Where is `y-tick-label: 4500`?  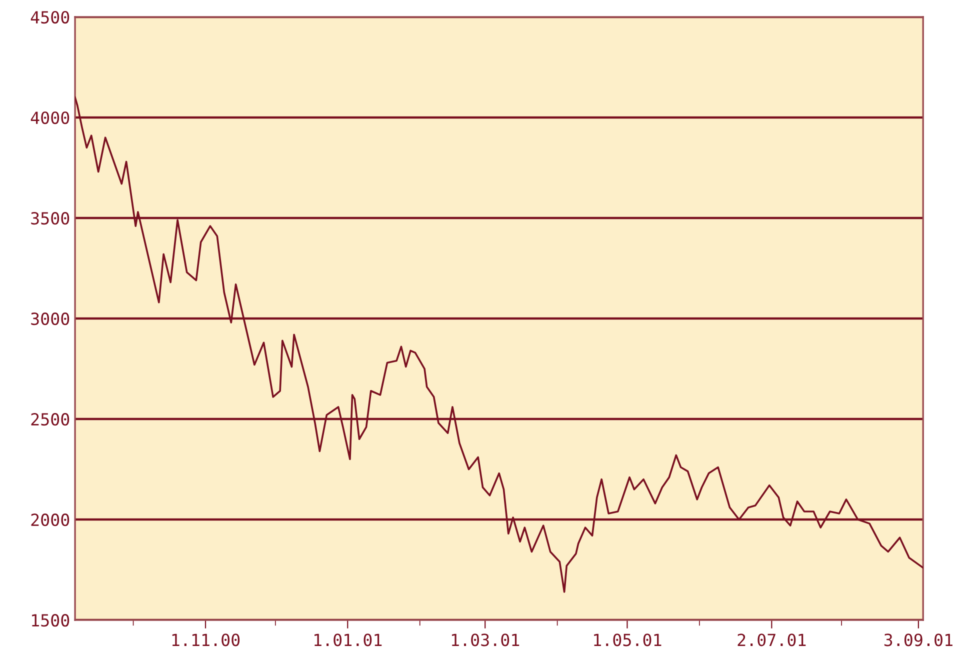
y-tick-label: 4500 is located at coordinates (50, 17).